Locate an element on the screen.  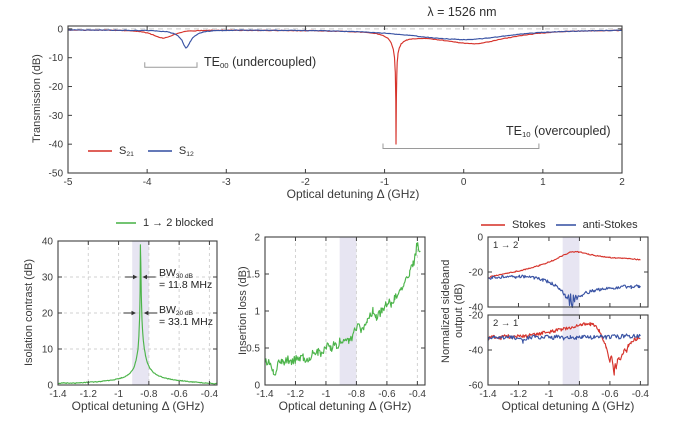
legend-item-blocked: 1 → 2 blocked is located at coordinates (164, 223).